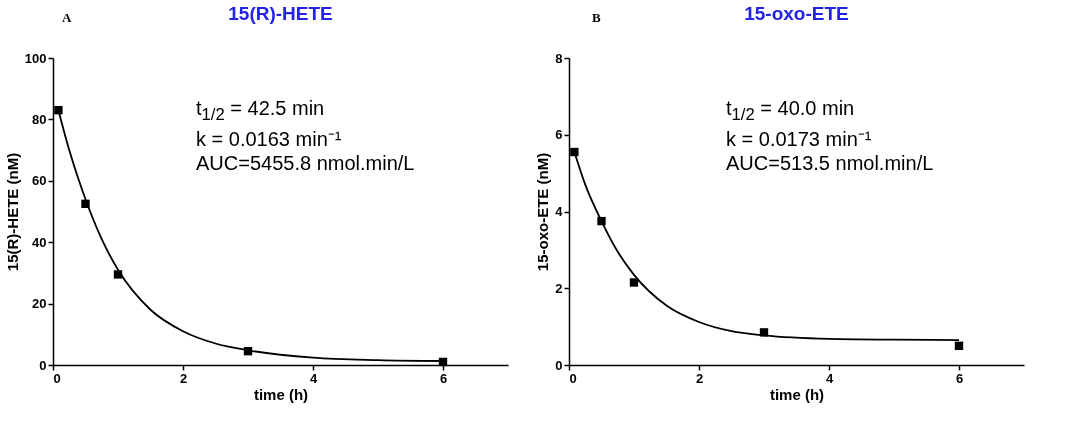  Describe the element at coordinates (280, 13) in the screenshot. I see `chart-title: 15(R)-HETE` at that location.